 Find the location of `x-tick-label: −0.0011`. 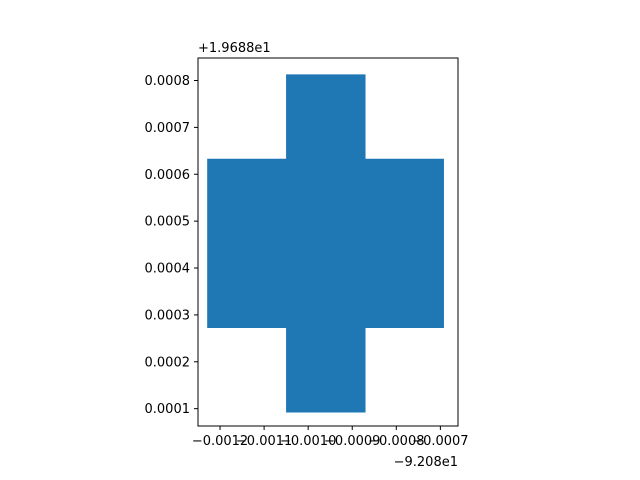

x-tick-label: −0.0011 is located at coordinates (264, 441).